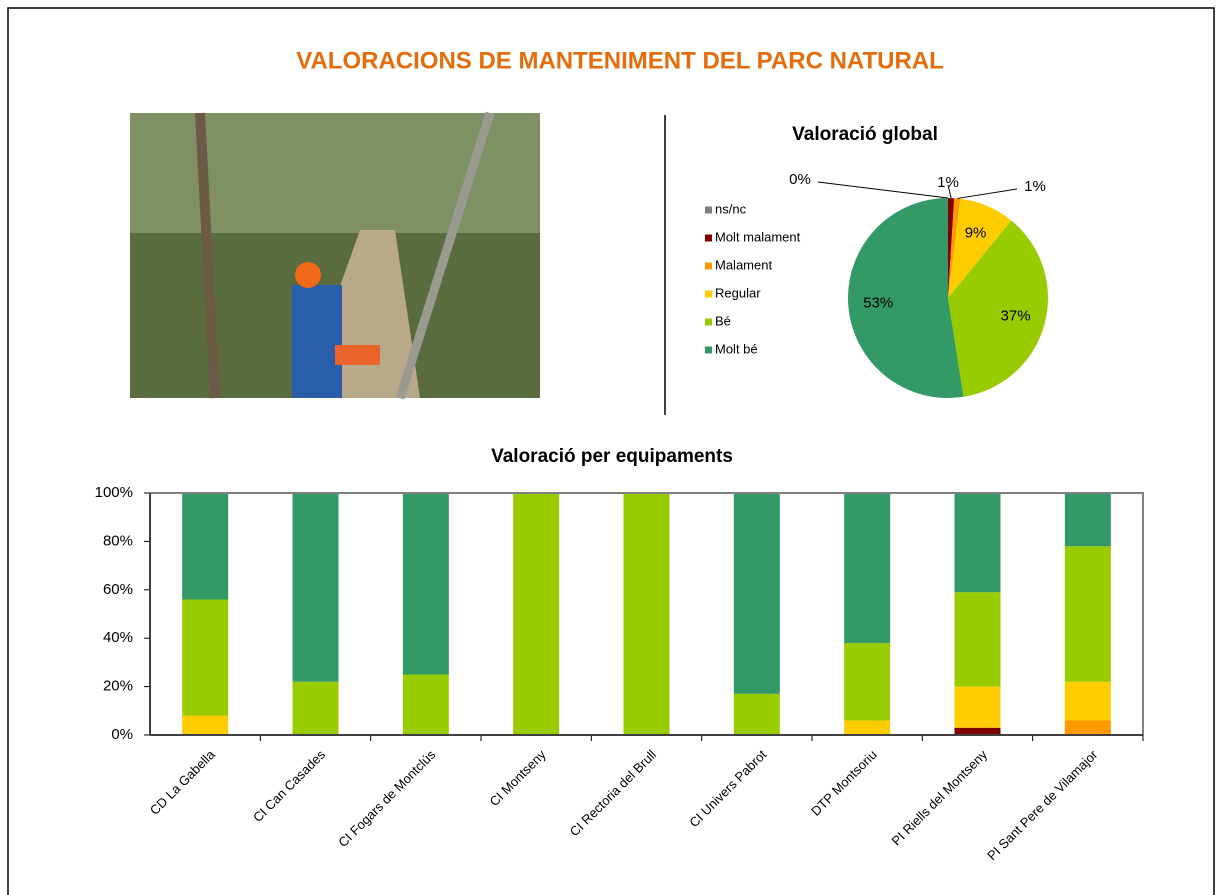 The image size is (1223, 895). What do you see at coordinates (731, 208) in the screenshot?
I see `legend-label: ns/nc` at bounding box center [731, 208].